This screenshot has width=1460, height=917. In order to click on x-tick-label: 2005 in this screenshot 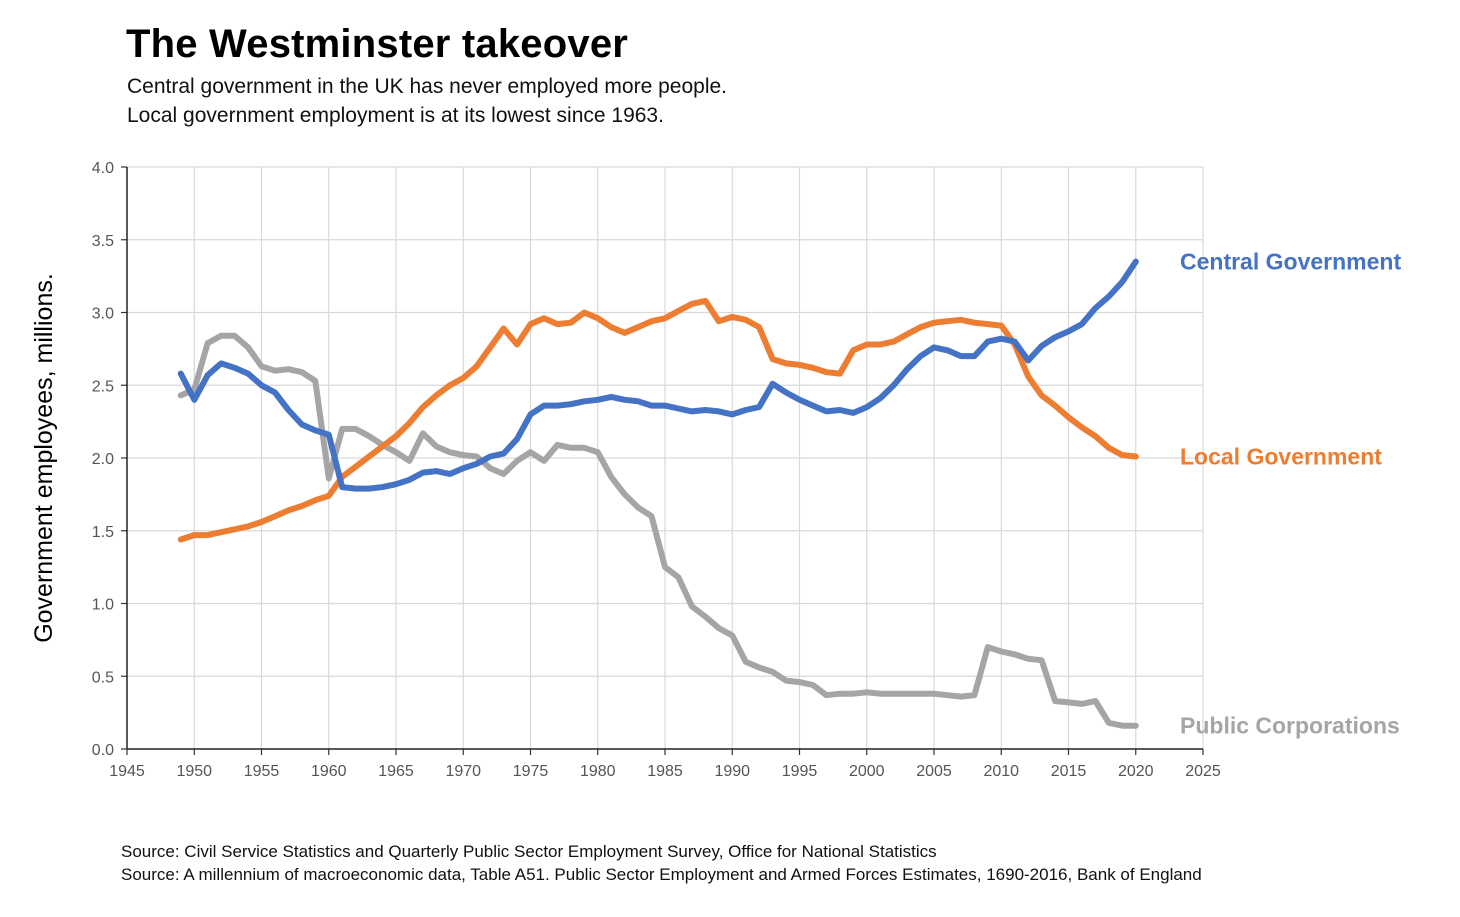, I will do `click(934, 771)`.